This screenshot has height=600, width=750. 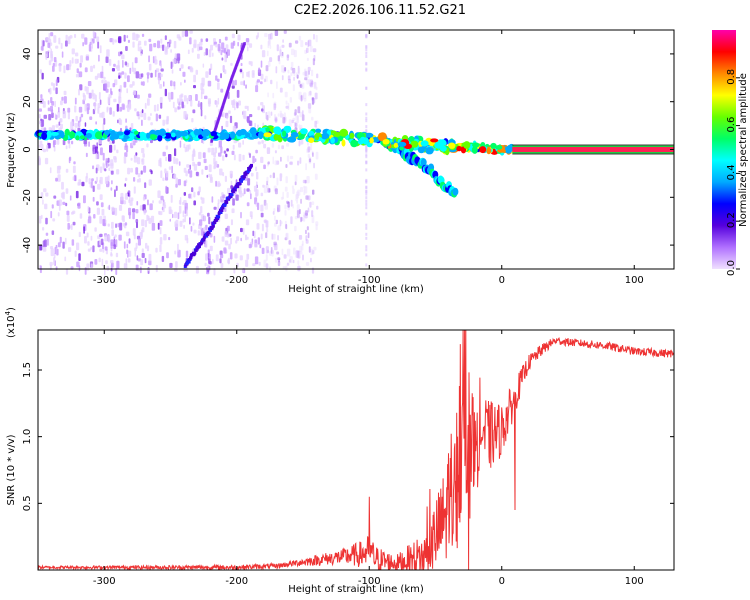 I want to click on x-tick-label: -300, so click(x=104, y=280).